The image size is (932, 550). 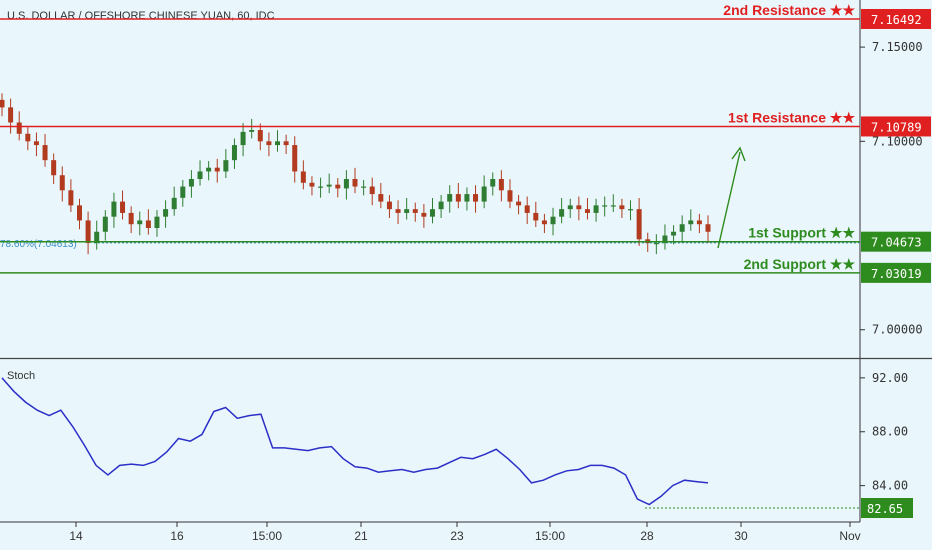 I want to click on fib-layer: 78.60%(7.04613), so click(x=430, y=244).